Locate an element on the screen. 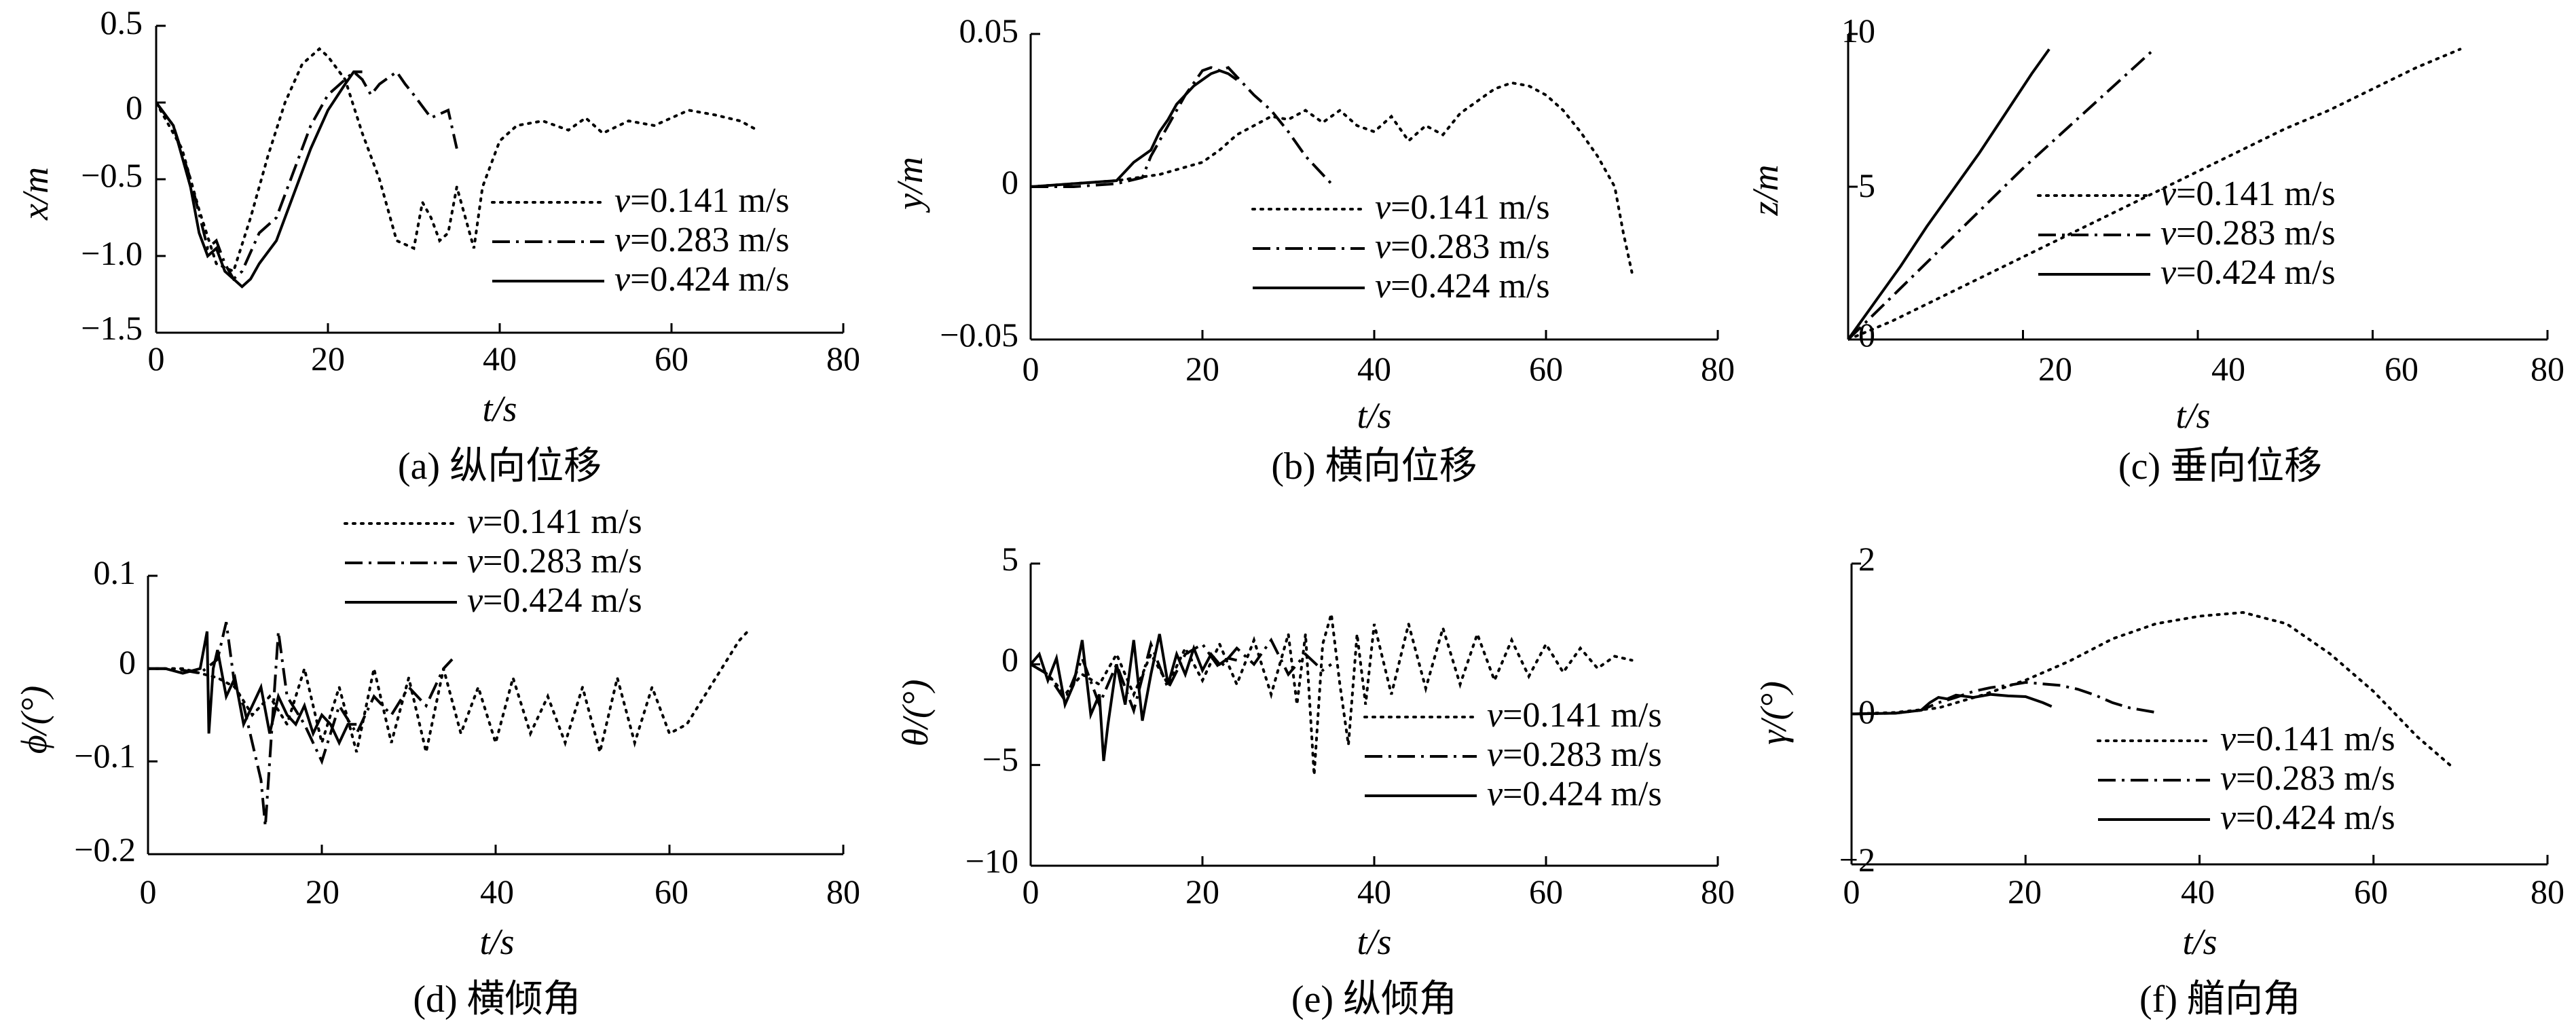 The image size is (2576, 1028). panel-e-caption: (e) 纵倾角 is located at coordinates (1374, 999).